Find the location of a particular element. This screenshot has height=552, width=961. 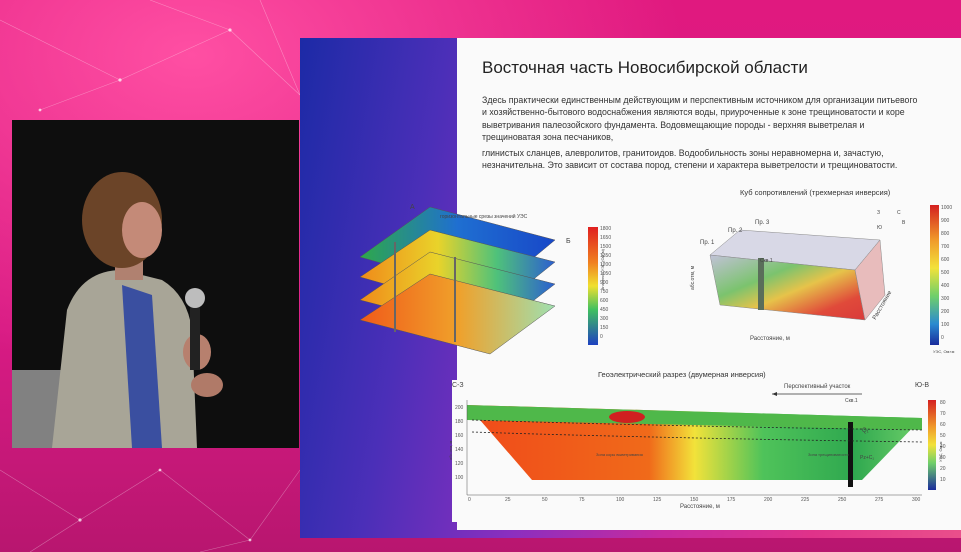

section-scale-tick: 10 is located at coordinates (943, 480).